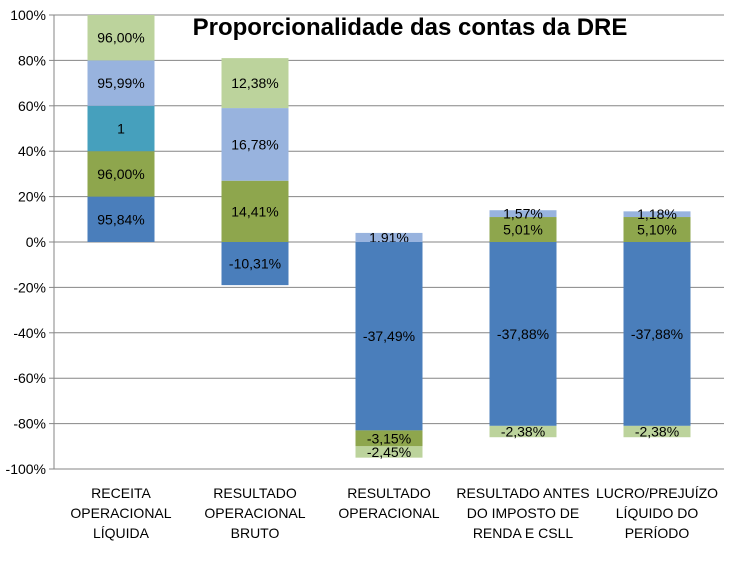  What do you see at coordinates (657, 493) in the screenshot?
I see `category-label: LUCRO/PREJUÍZO` at bounding box center [657, 493].